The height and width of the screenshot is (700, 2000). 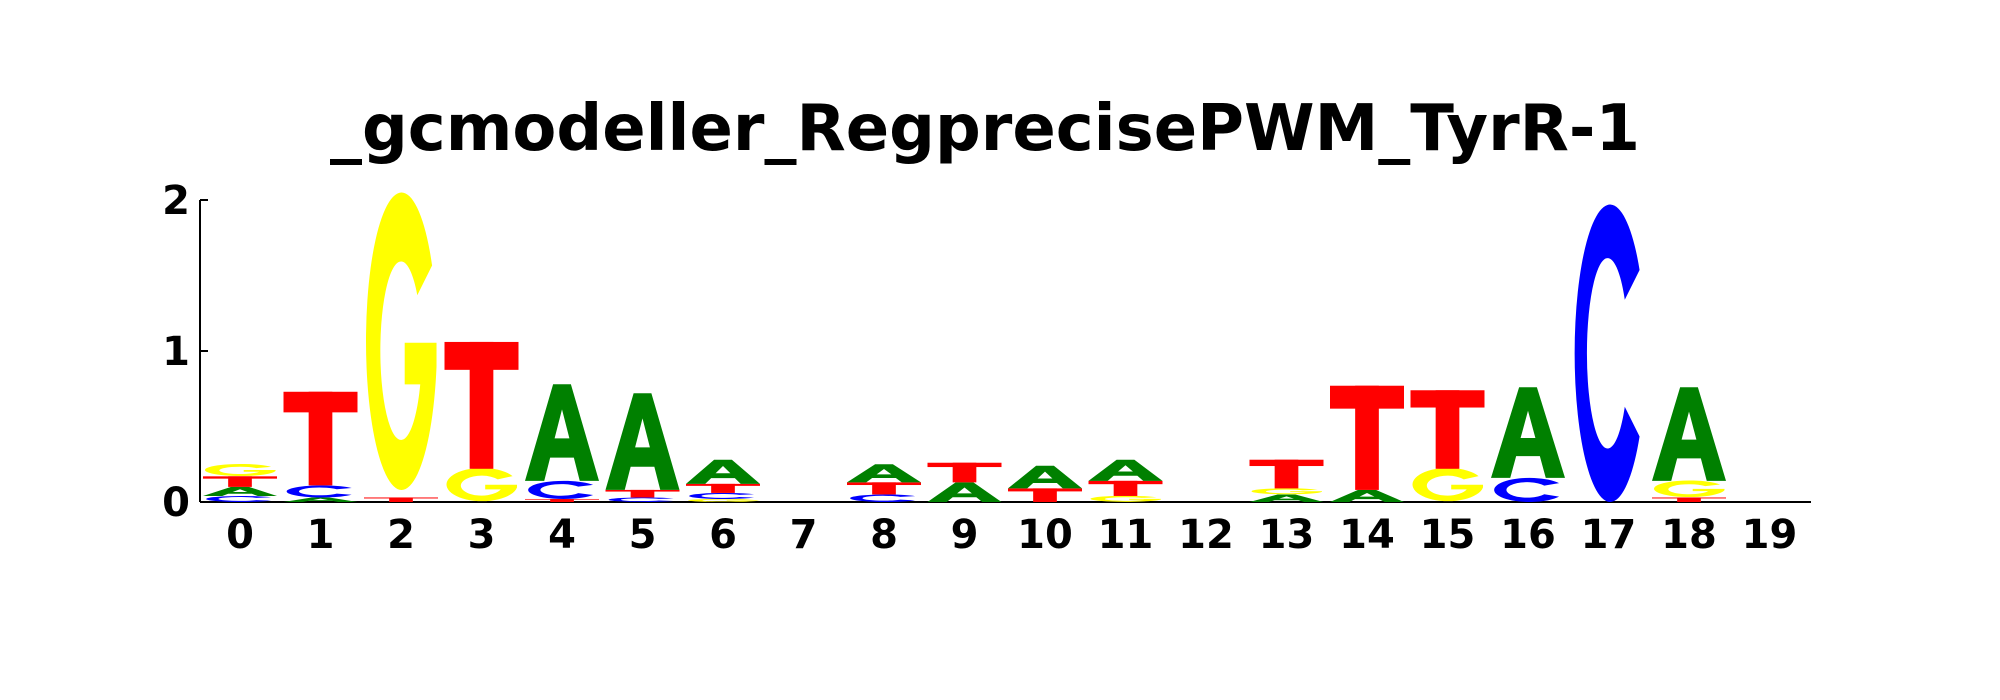 I want to click on x-tick-label: 12, so click(x=1206, y=535).